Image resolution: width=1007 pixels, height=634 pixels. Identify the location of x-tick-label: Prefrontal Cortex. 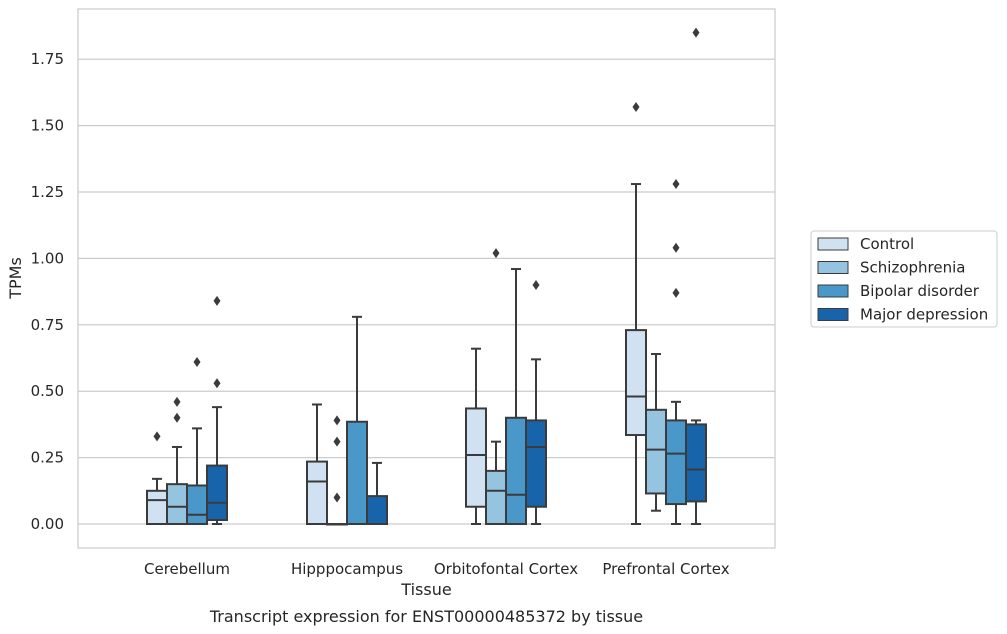
(665, 569).